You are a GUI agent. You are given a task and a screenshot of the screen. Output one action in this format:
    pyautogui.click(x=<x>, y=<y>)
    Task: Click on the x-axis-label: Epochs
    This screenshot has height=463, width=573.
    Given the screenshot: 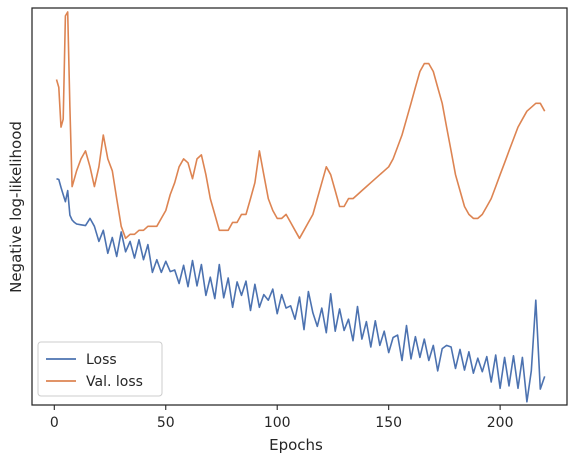 What is the action you would take?
    pyautogui.click(x=296, y=445)
    